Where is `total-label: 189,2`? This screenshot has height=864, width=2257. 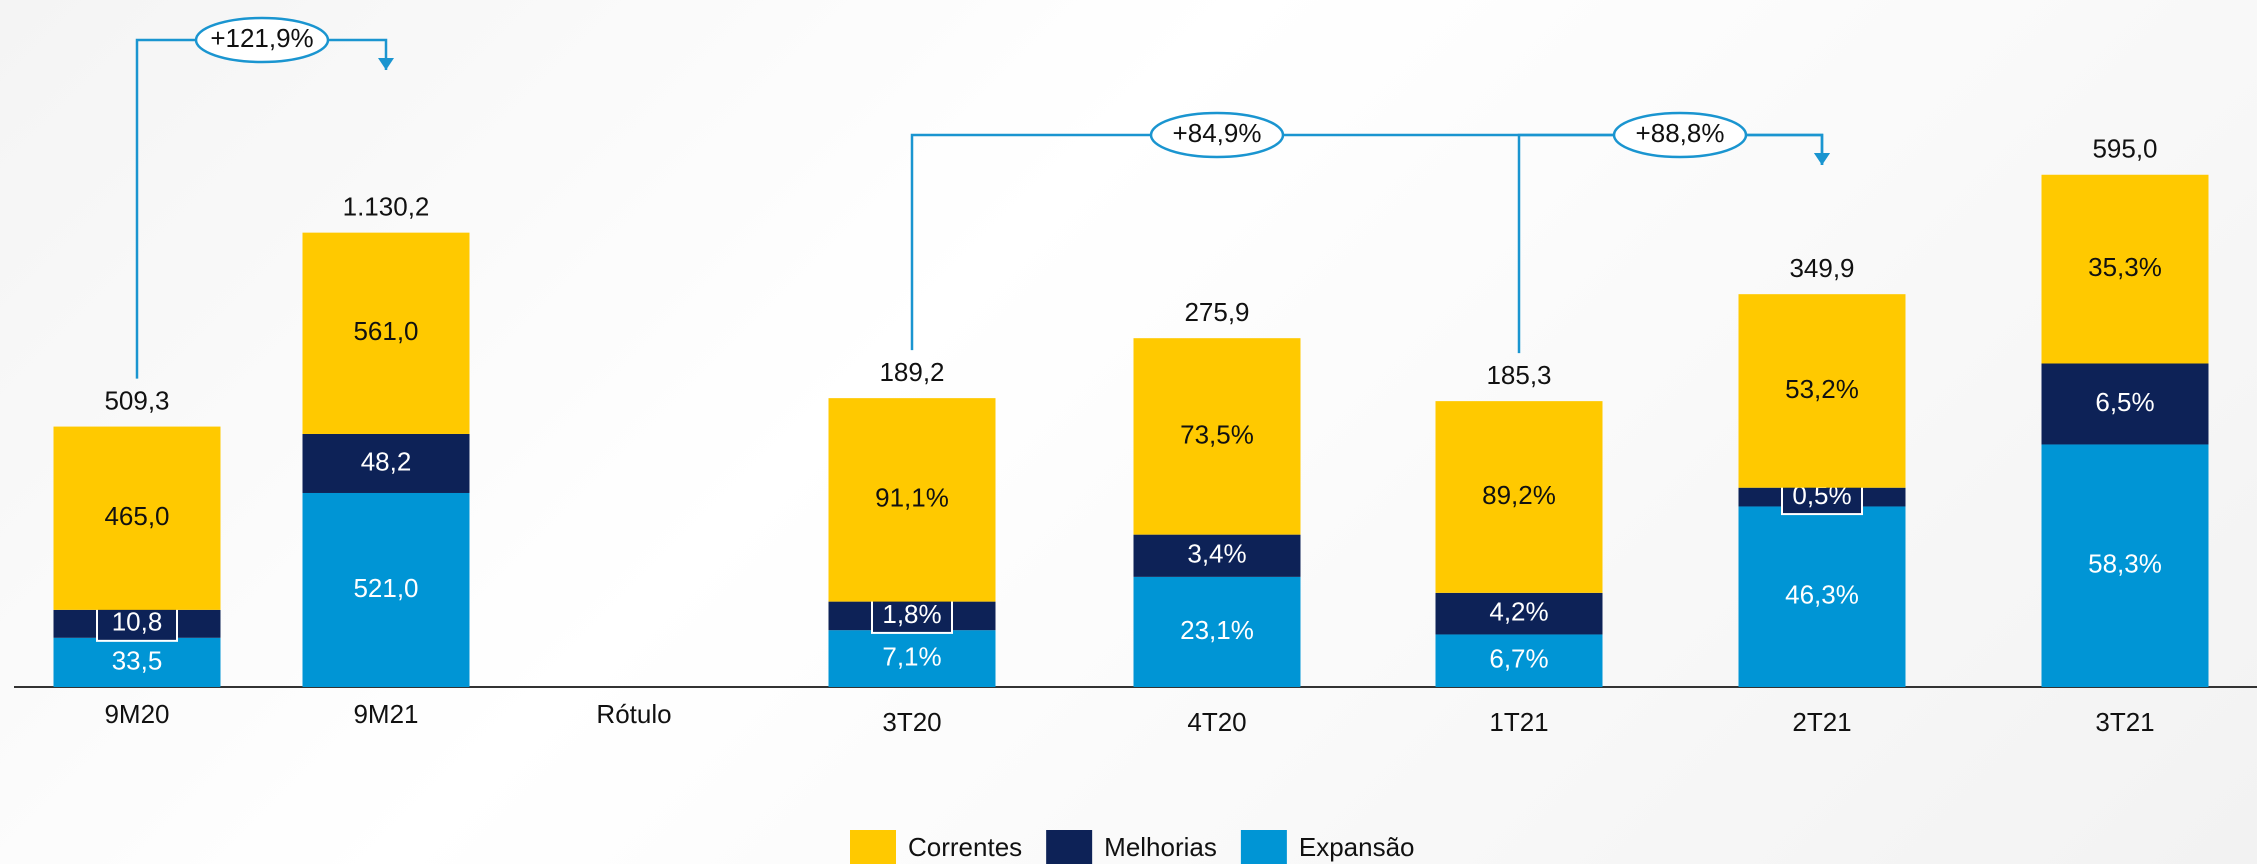 total-label: 189,2 is located at coordinates (911, 372).